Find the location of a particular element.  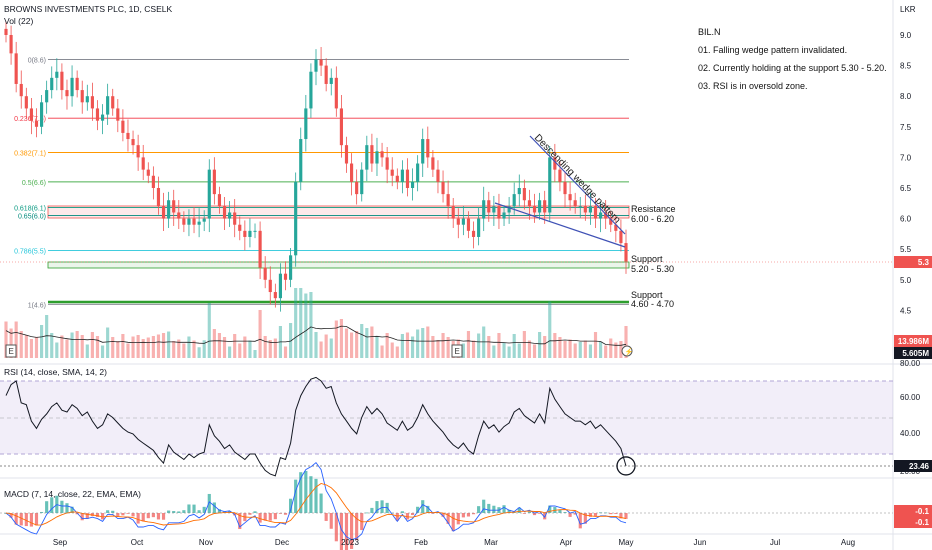

support1-range: 5.20 - 5.30 is located at coordinates (652, 269).